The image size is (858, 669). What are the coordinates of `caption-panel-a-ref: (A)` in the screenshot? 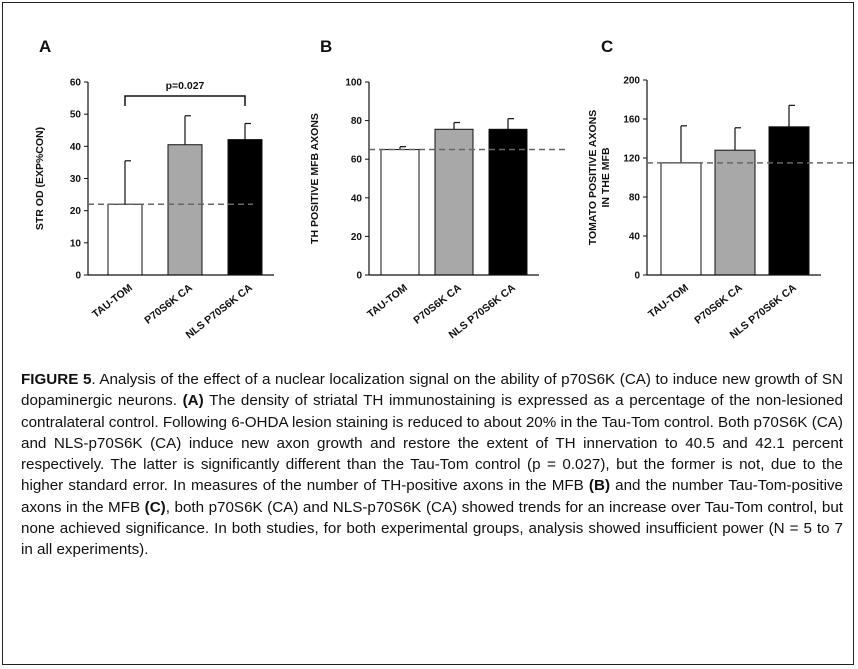 It's located at (193, 401).